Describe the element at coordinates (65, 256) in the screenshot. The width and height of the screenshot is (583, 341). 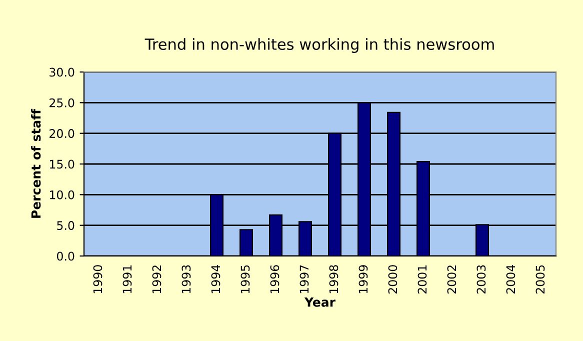
I see `y-tick-label: 0.0` at that location.